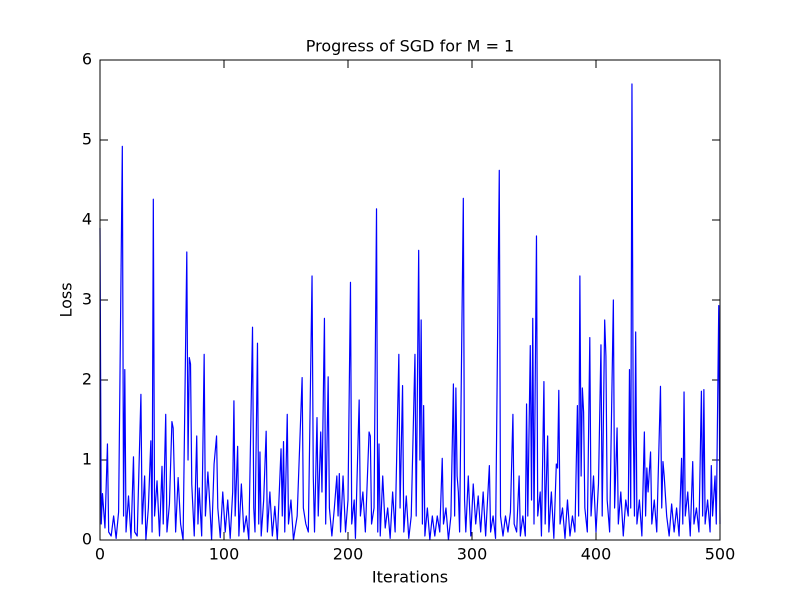 The width and height of the screenshot is (800, 600). What do you see at coordinates (472, 554) in the screenshot?
I see `x-tick-label: 300` at bounding box center [472, 554].